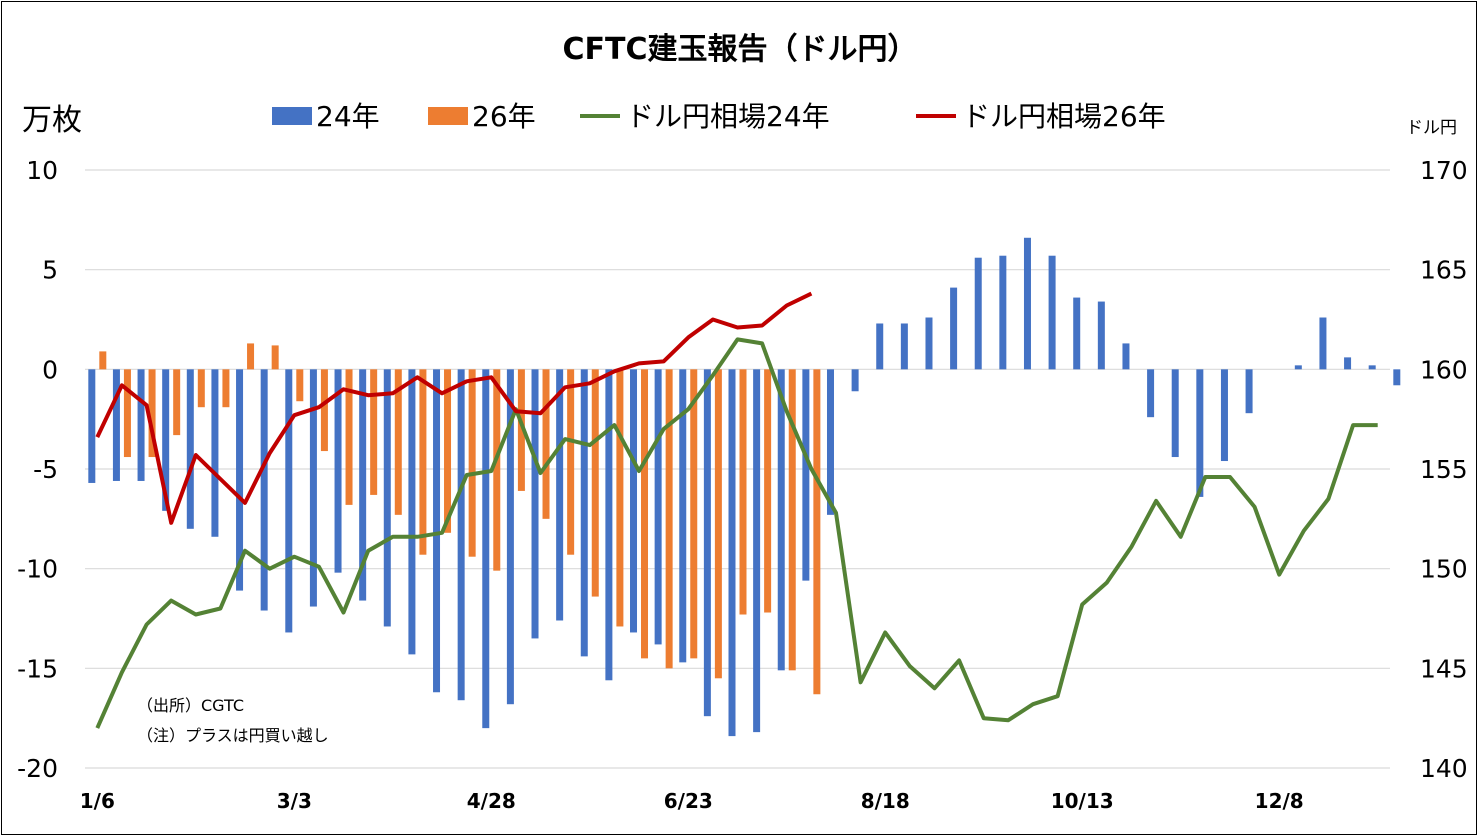 Image resolution: width=1480 pixels, height=838 pixels. I want to click on y-left-tick: 0, so click(50, 369).